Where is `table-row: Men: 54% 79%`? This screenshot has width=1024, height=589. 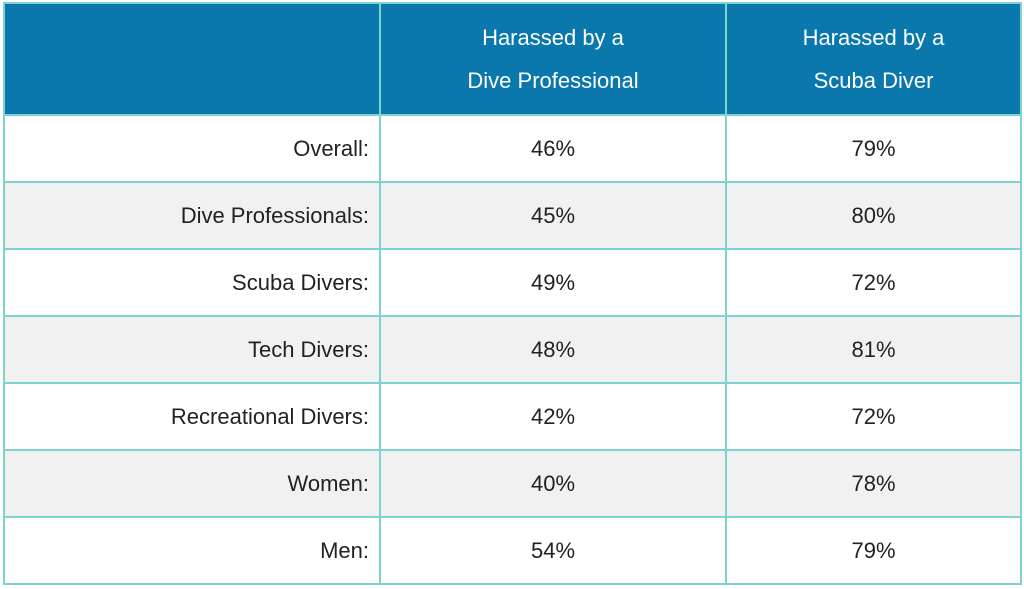 table-row: Men: 54% 79% is located at coordinates (512, 550).